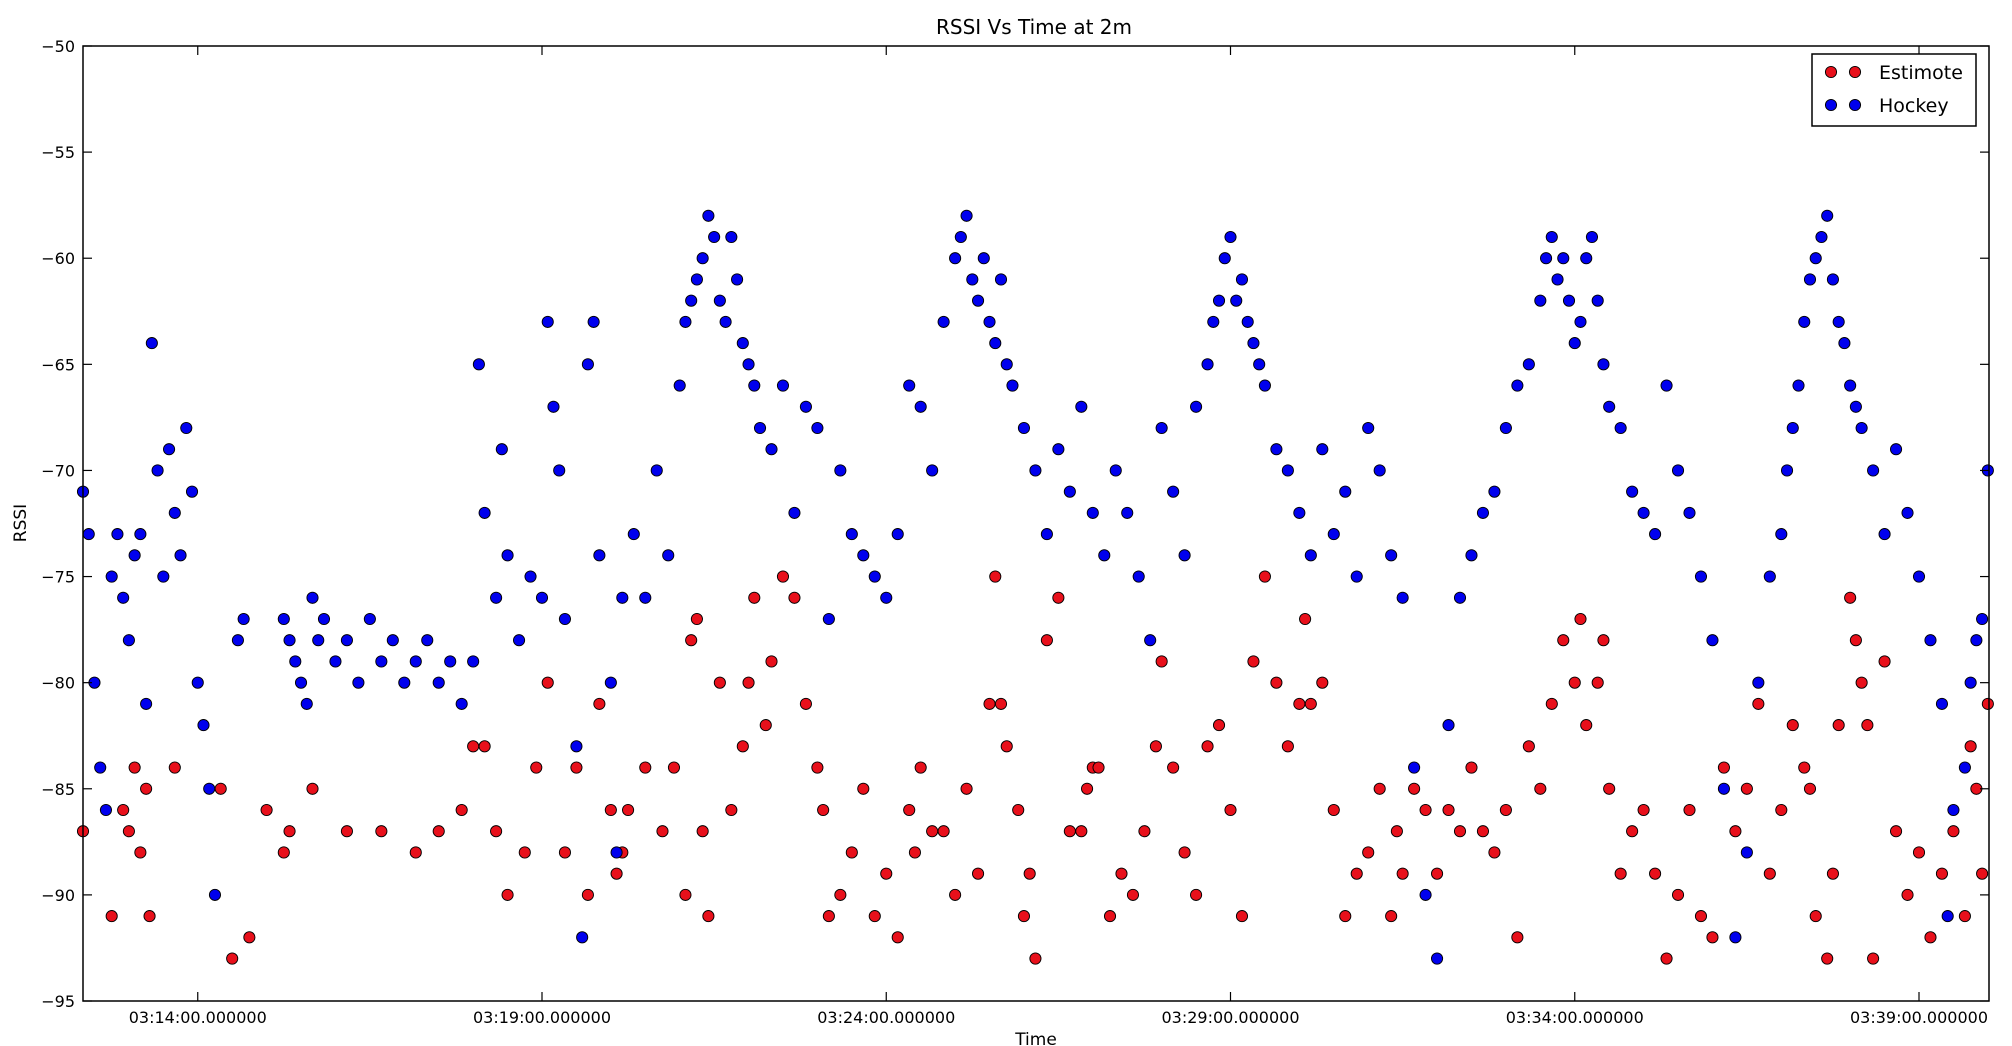 Image resolution: width=2012 pixels, height=1046 pixels. Describe the element at coordinates (58, 895) in the screenshot. I see `y-tick-label: −90` at that location.